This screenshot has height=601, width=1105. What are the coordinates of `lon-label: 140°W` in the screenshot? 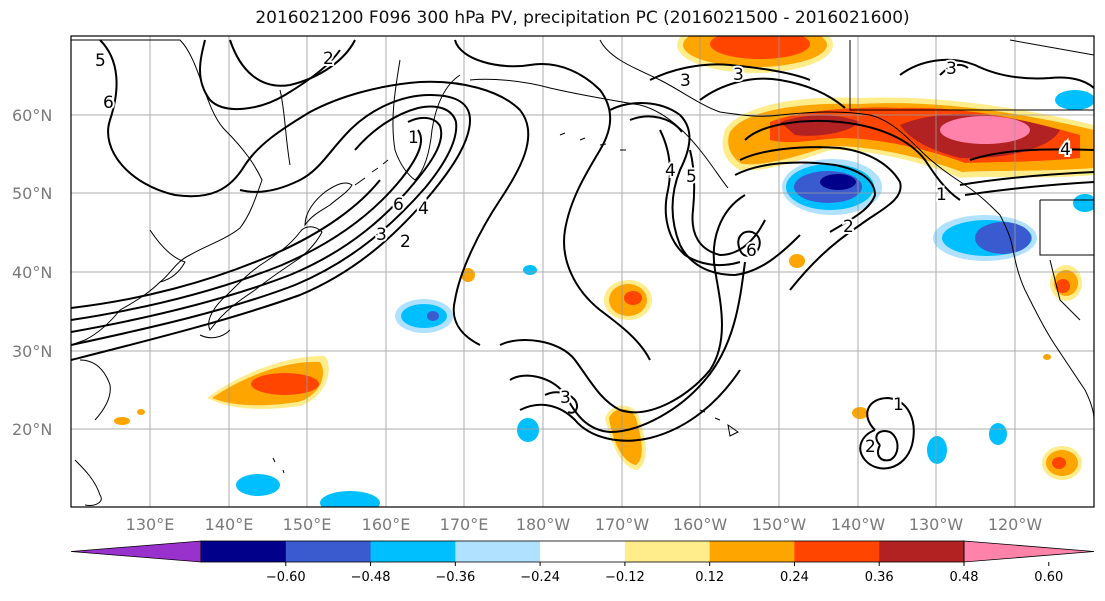 It's located at (858, 524).